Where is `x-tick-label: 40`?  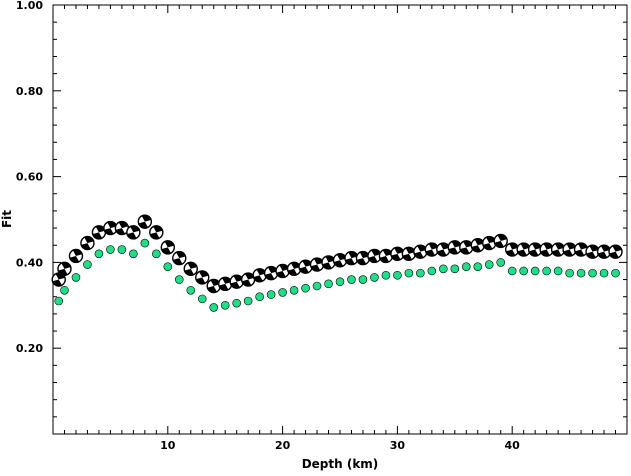
x-tick-label: 40 is located at coordinates (513, 445).